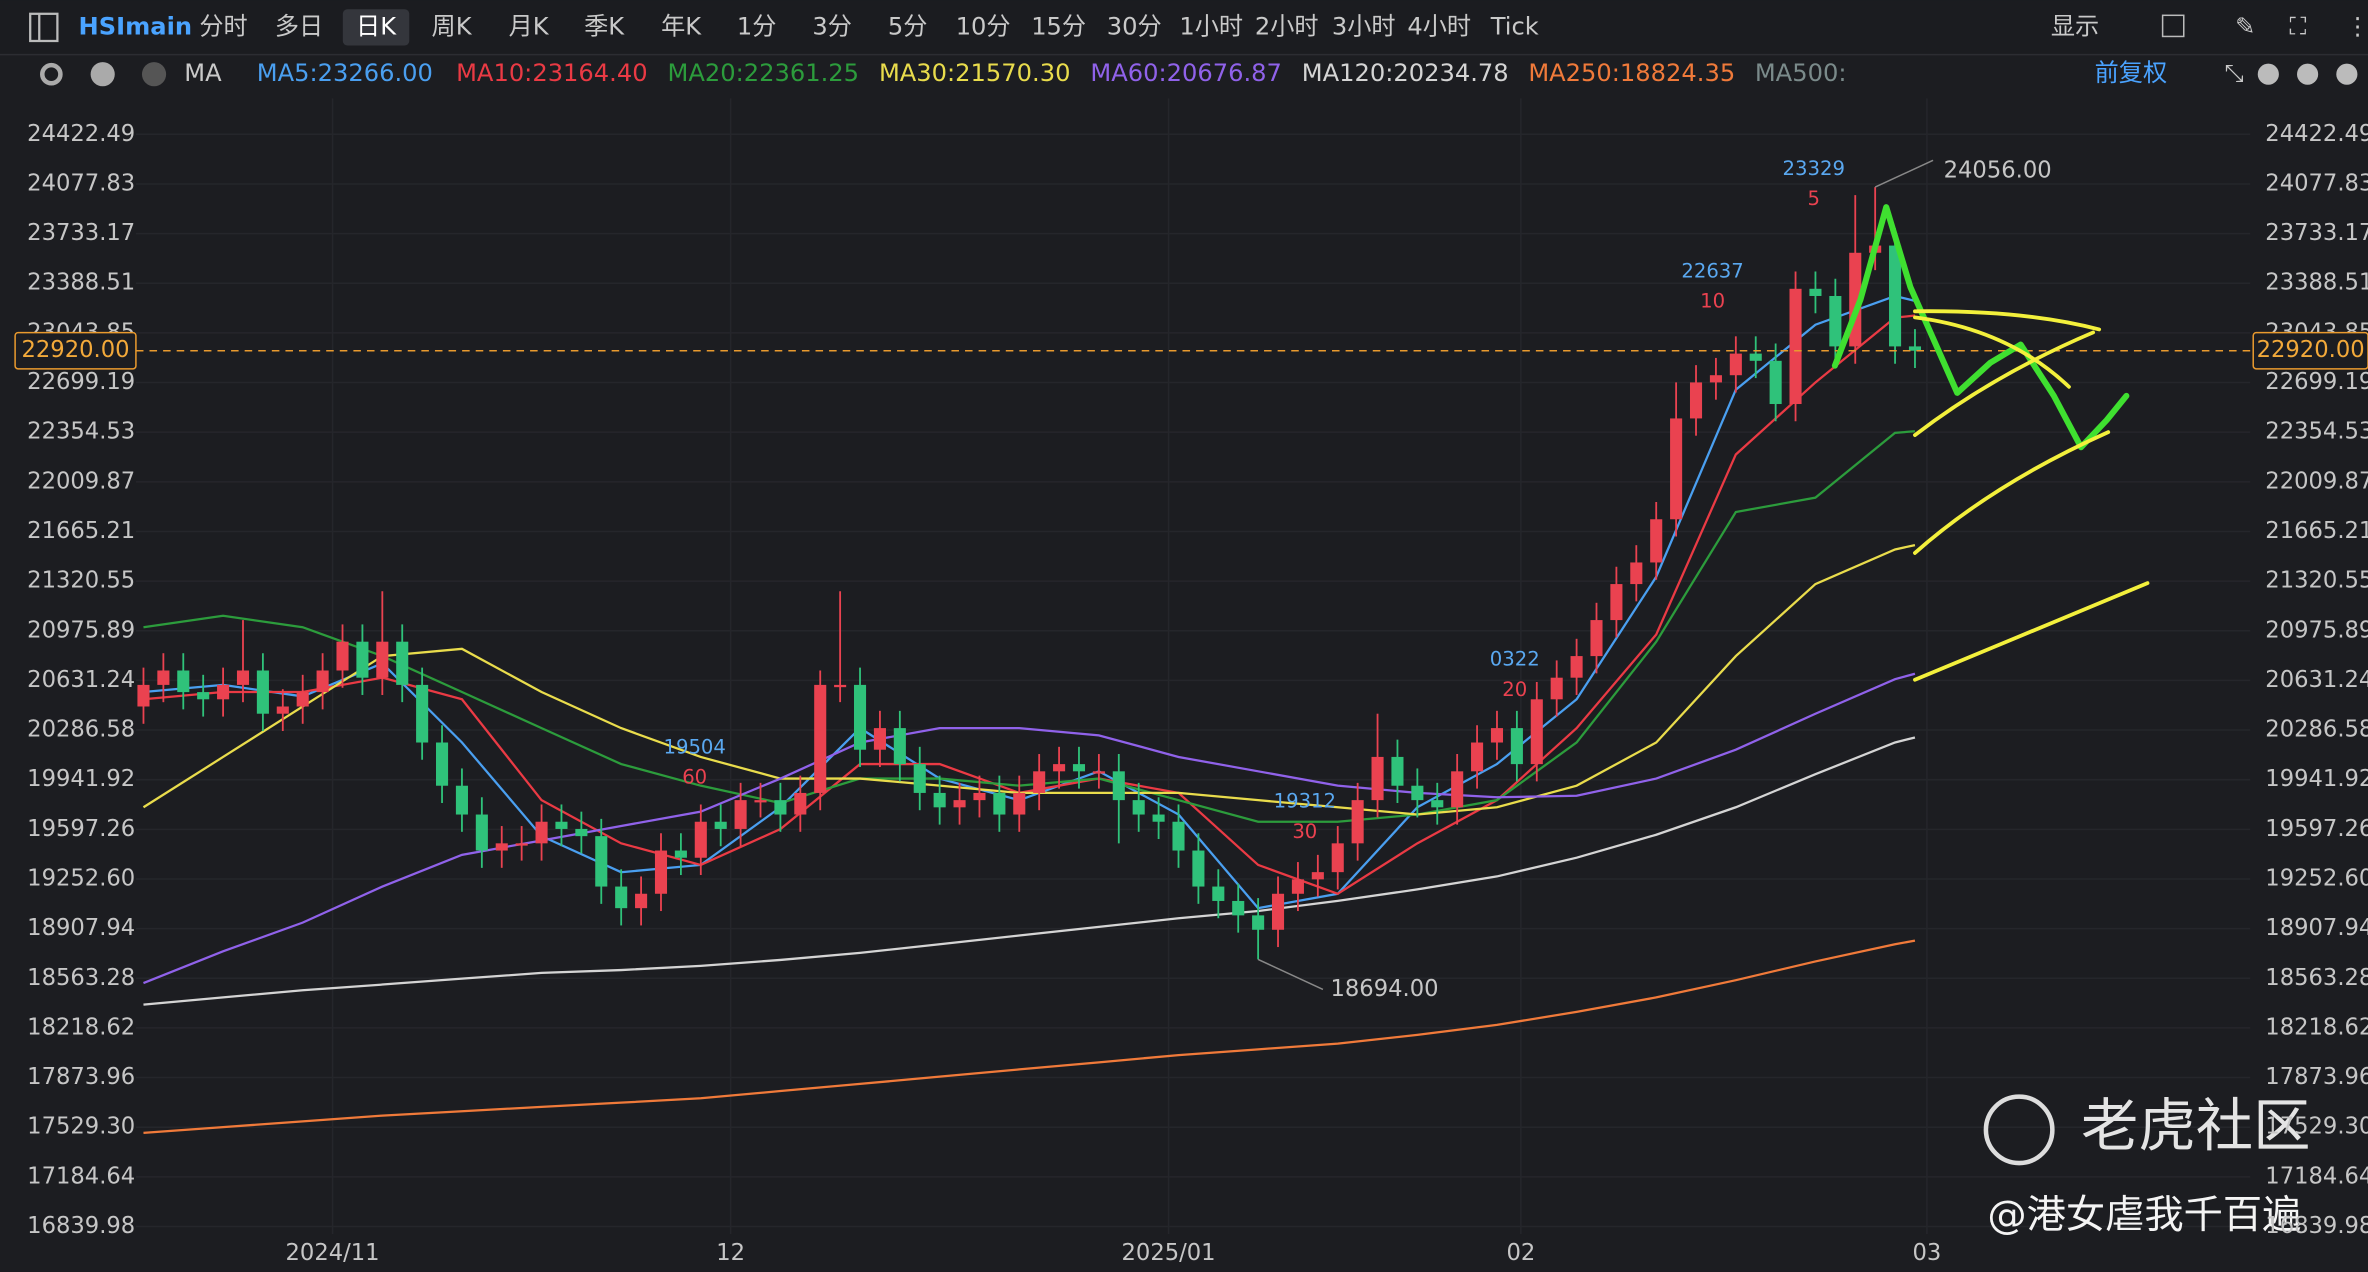  What do you see at coordinates (1405, 73) in the screenshot?
I see `legend-entry: MA120:20234.78` at bounding box center [1405, 73].